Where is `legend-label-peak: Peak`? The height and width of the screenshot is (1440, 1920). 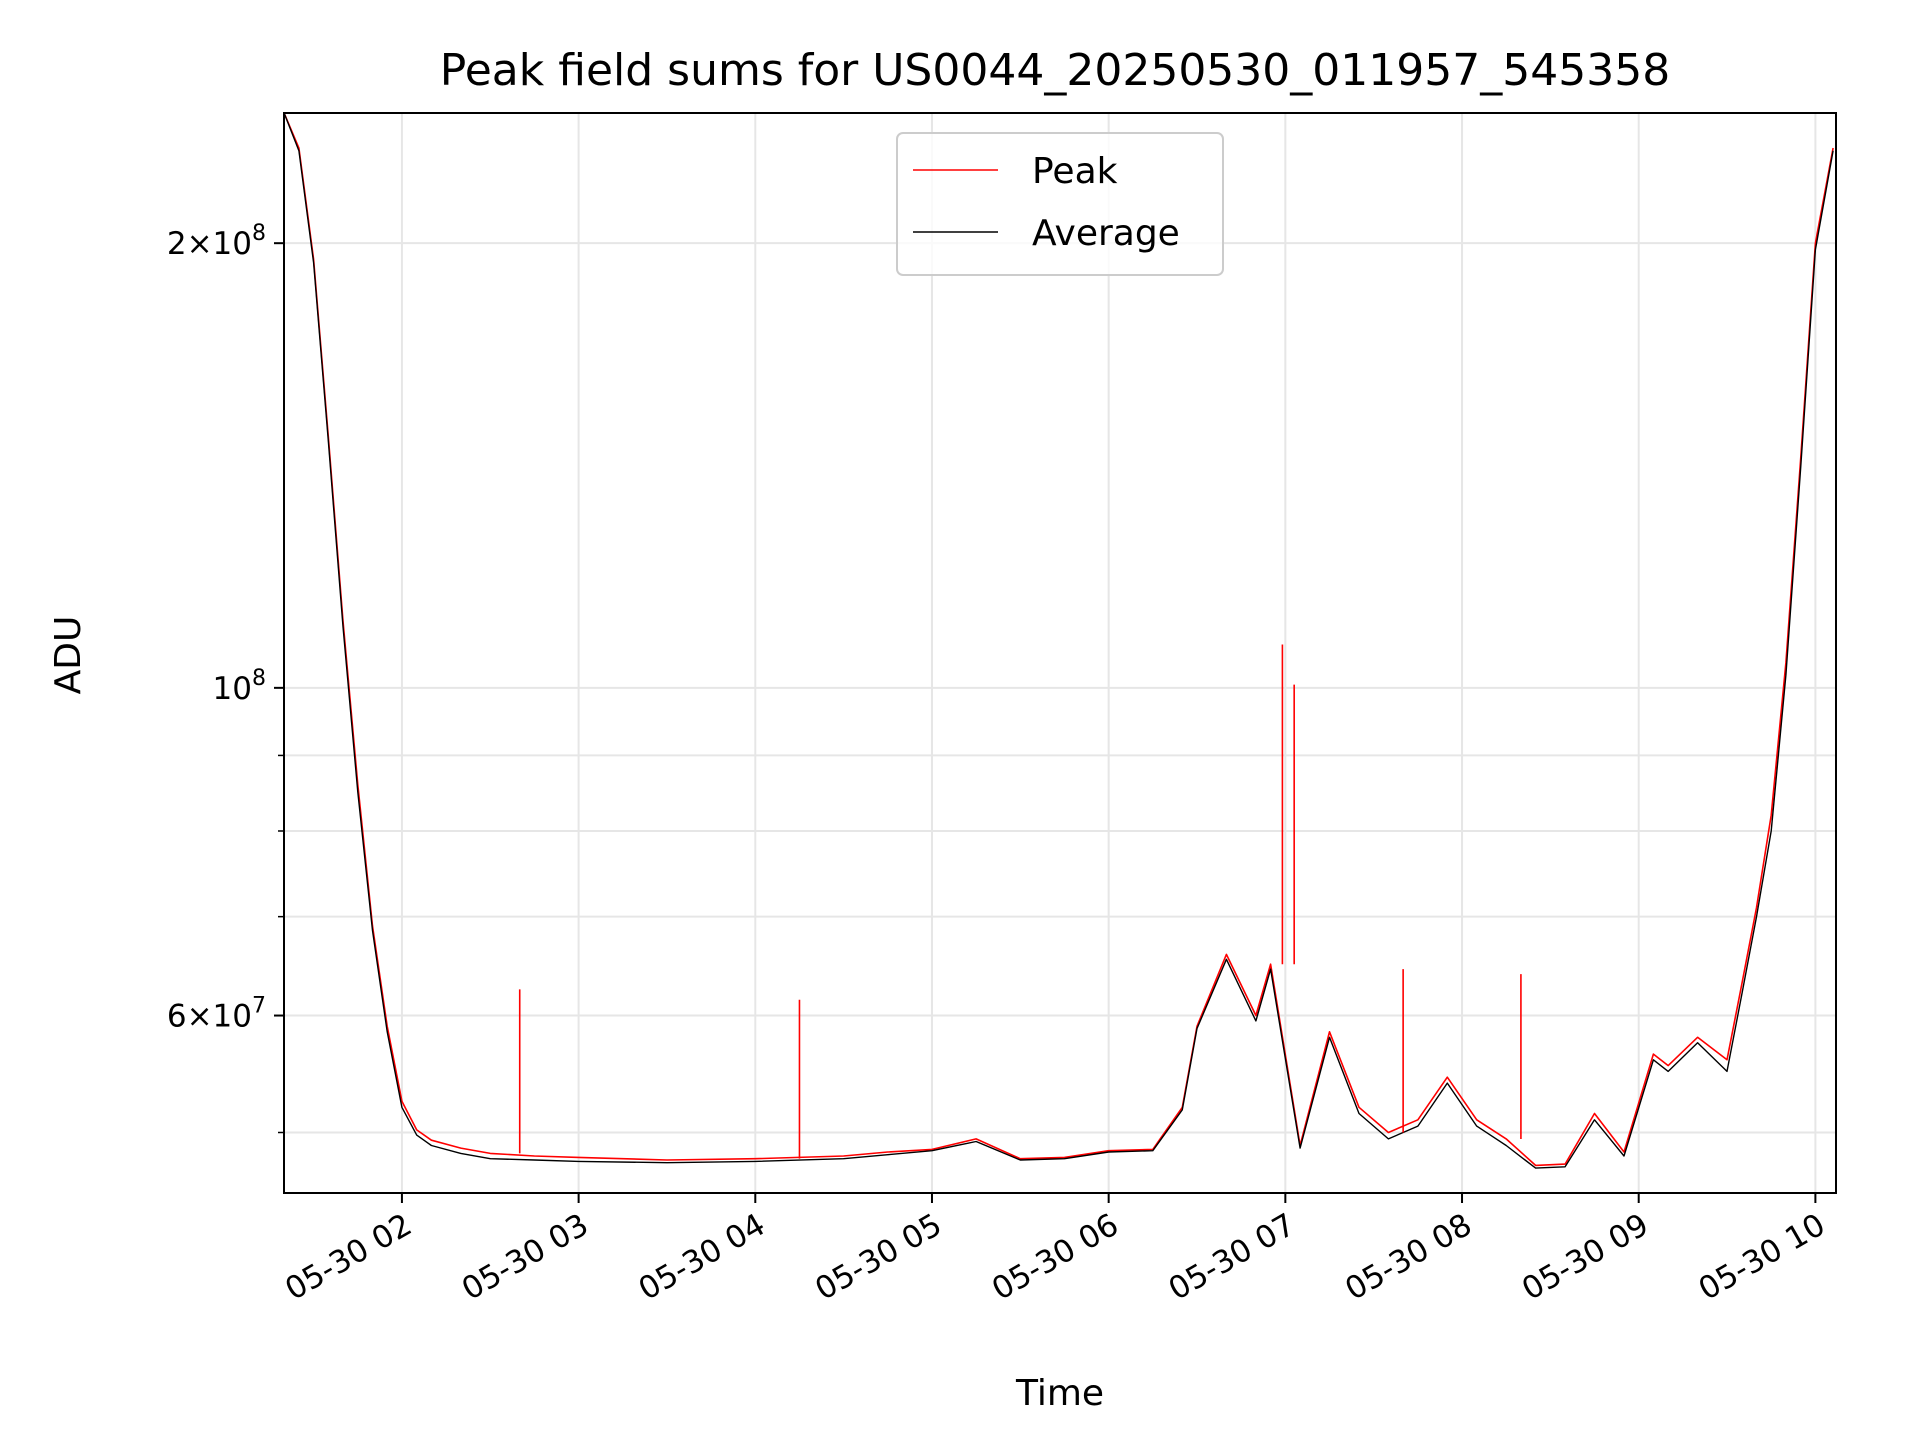
legend-label-peak: Peak is located at coordinates (1075, 171).